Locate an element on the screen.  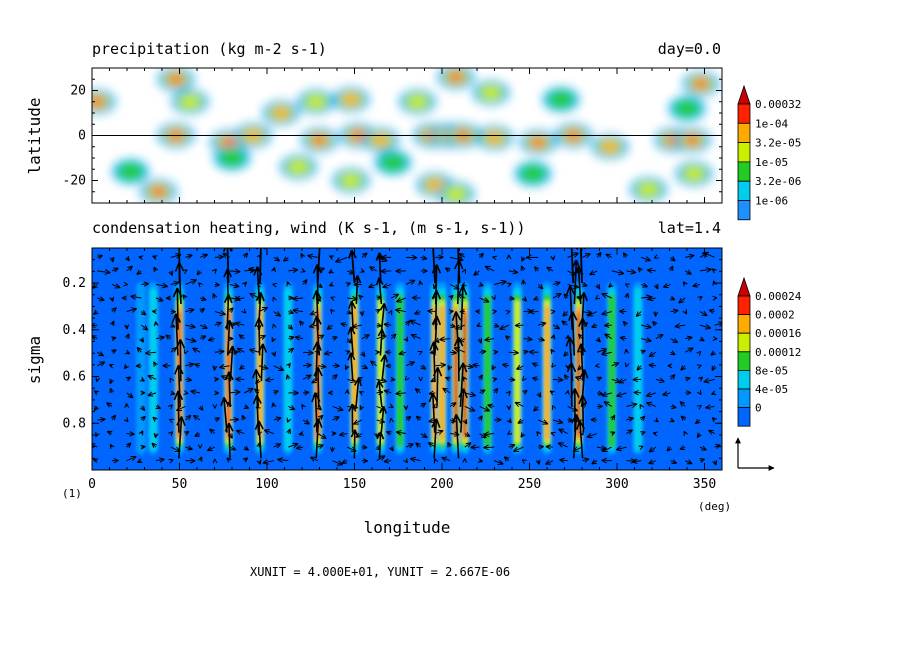
precip-heatmap is located at coordinates (407, 135).